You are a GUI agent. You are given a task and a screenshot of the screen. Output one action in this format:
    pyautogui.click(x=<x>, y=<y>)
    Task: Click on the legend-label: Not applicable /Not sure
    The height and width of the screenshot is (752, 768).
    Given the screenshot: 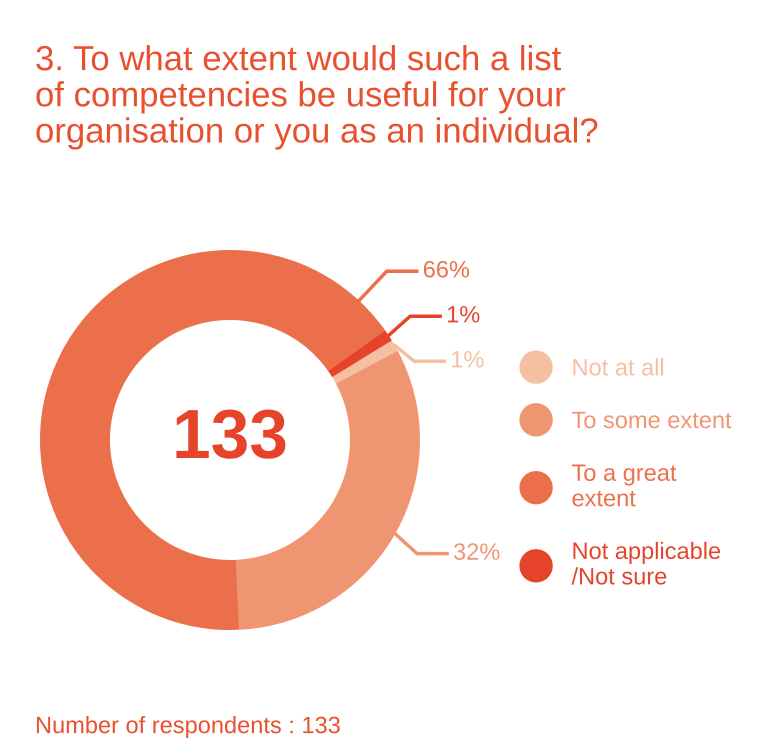 What is the action you would take?
    pyautogui.click(x=646, y=563)
    